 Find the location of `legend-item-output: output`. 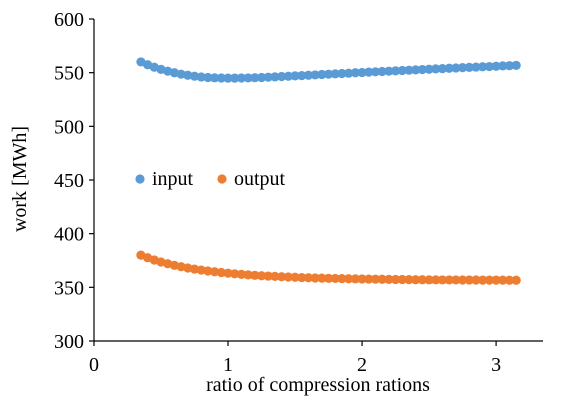

legend-item-output: output is located at coordinates (251, 179).